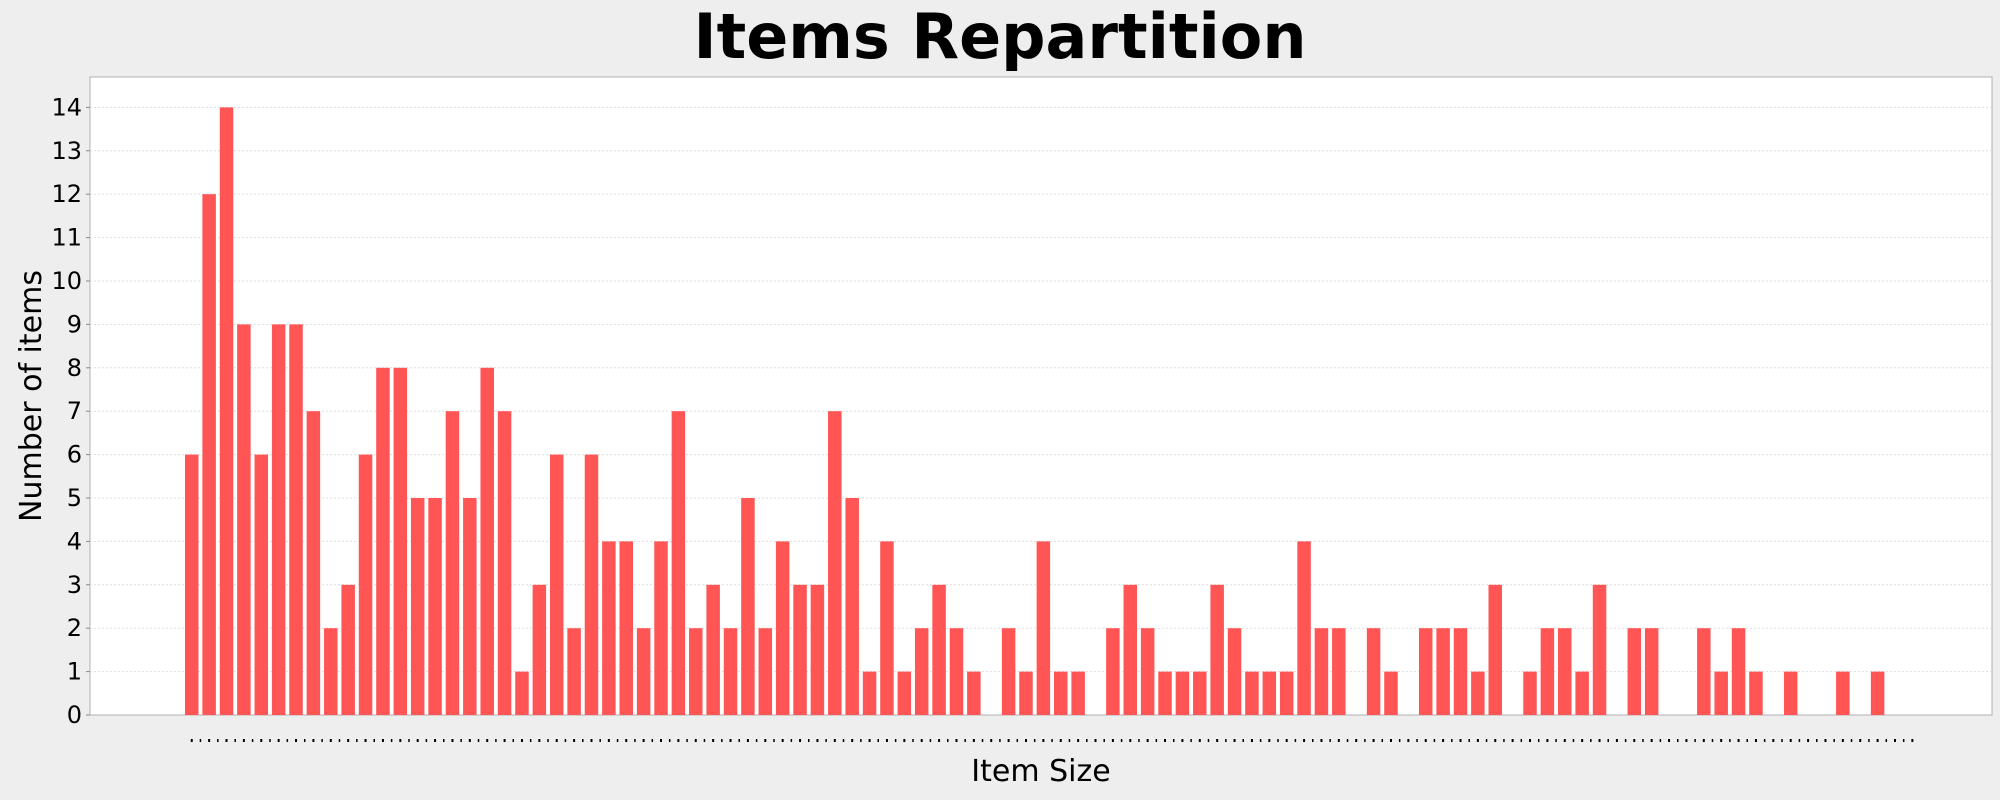 This screenshot has height=800, width=2000. What do you see at coordinates (66, 281) in the screenshot?
I see `y-tick-label: 10` at bounding box center [66, 281].